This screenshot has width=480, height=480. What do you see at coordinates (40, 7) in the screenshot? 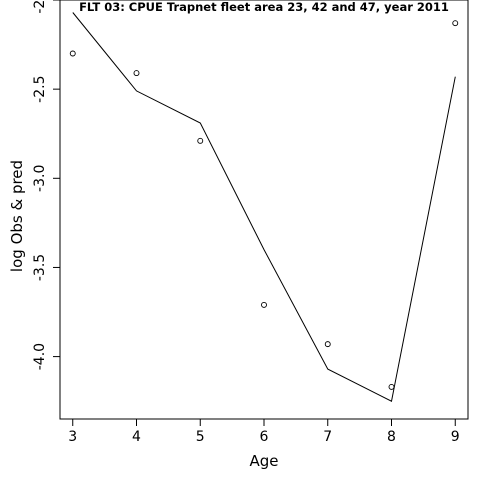
I see `y-tick-label: -2.0` at bounding box center [40, 7].